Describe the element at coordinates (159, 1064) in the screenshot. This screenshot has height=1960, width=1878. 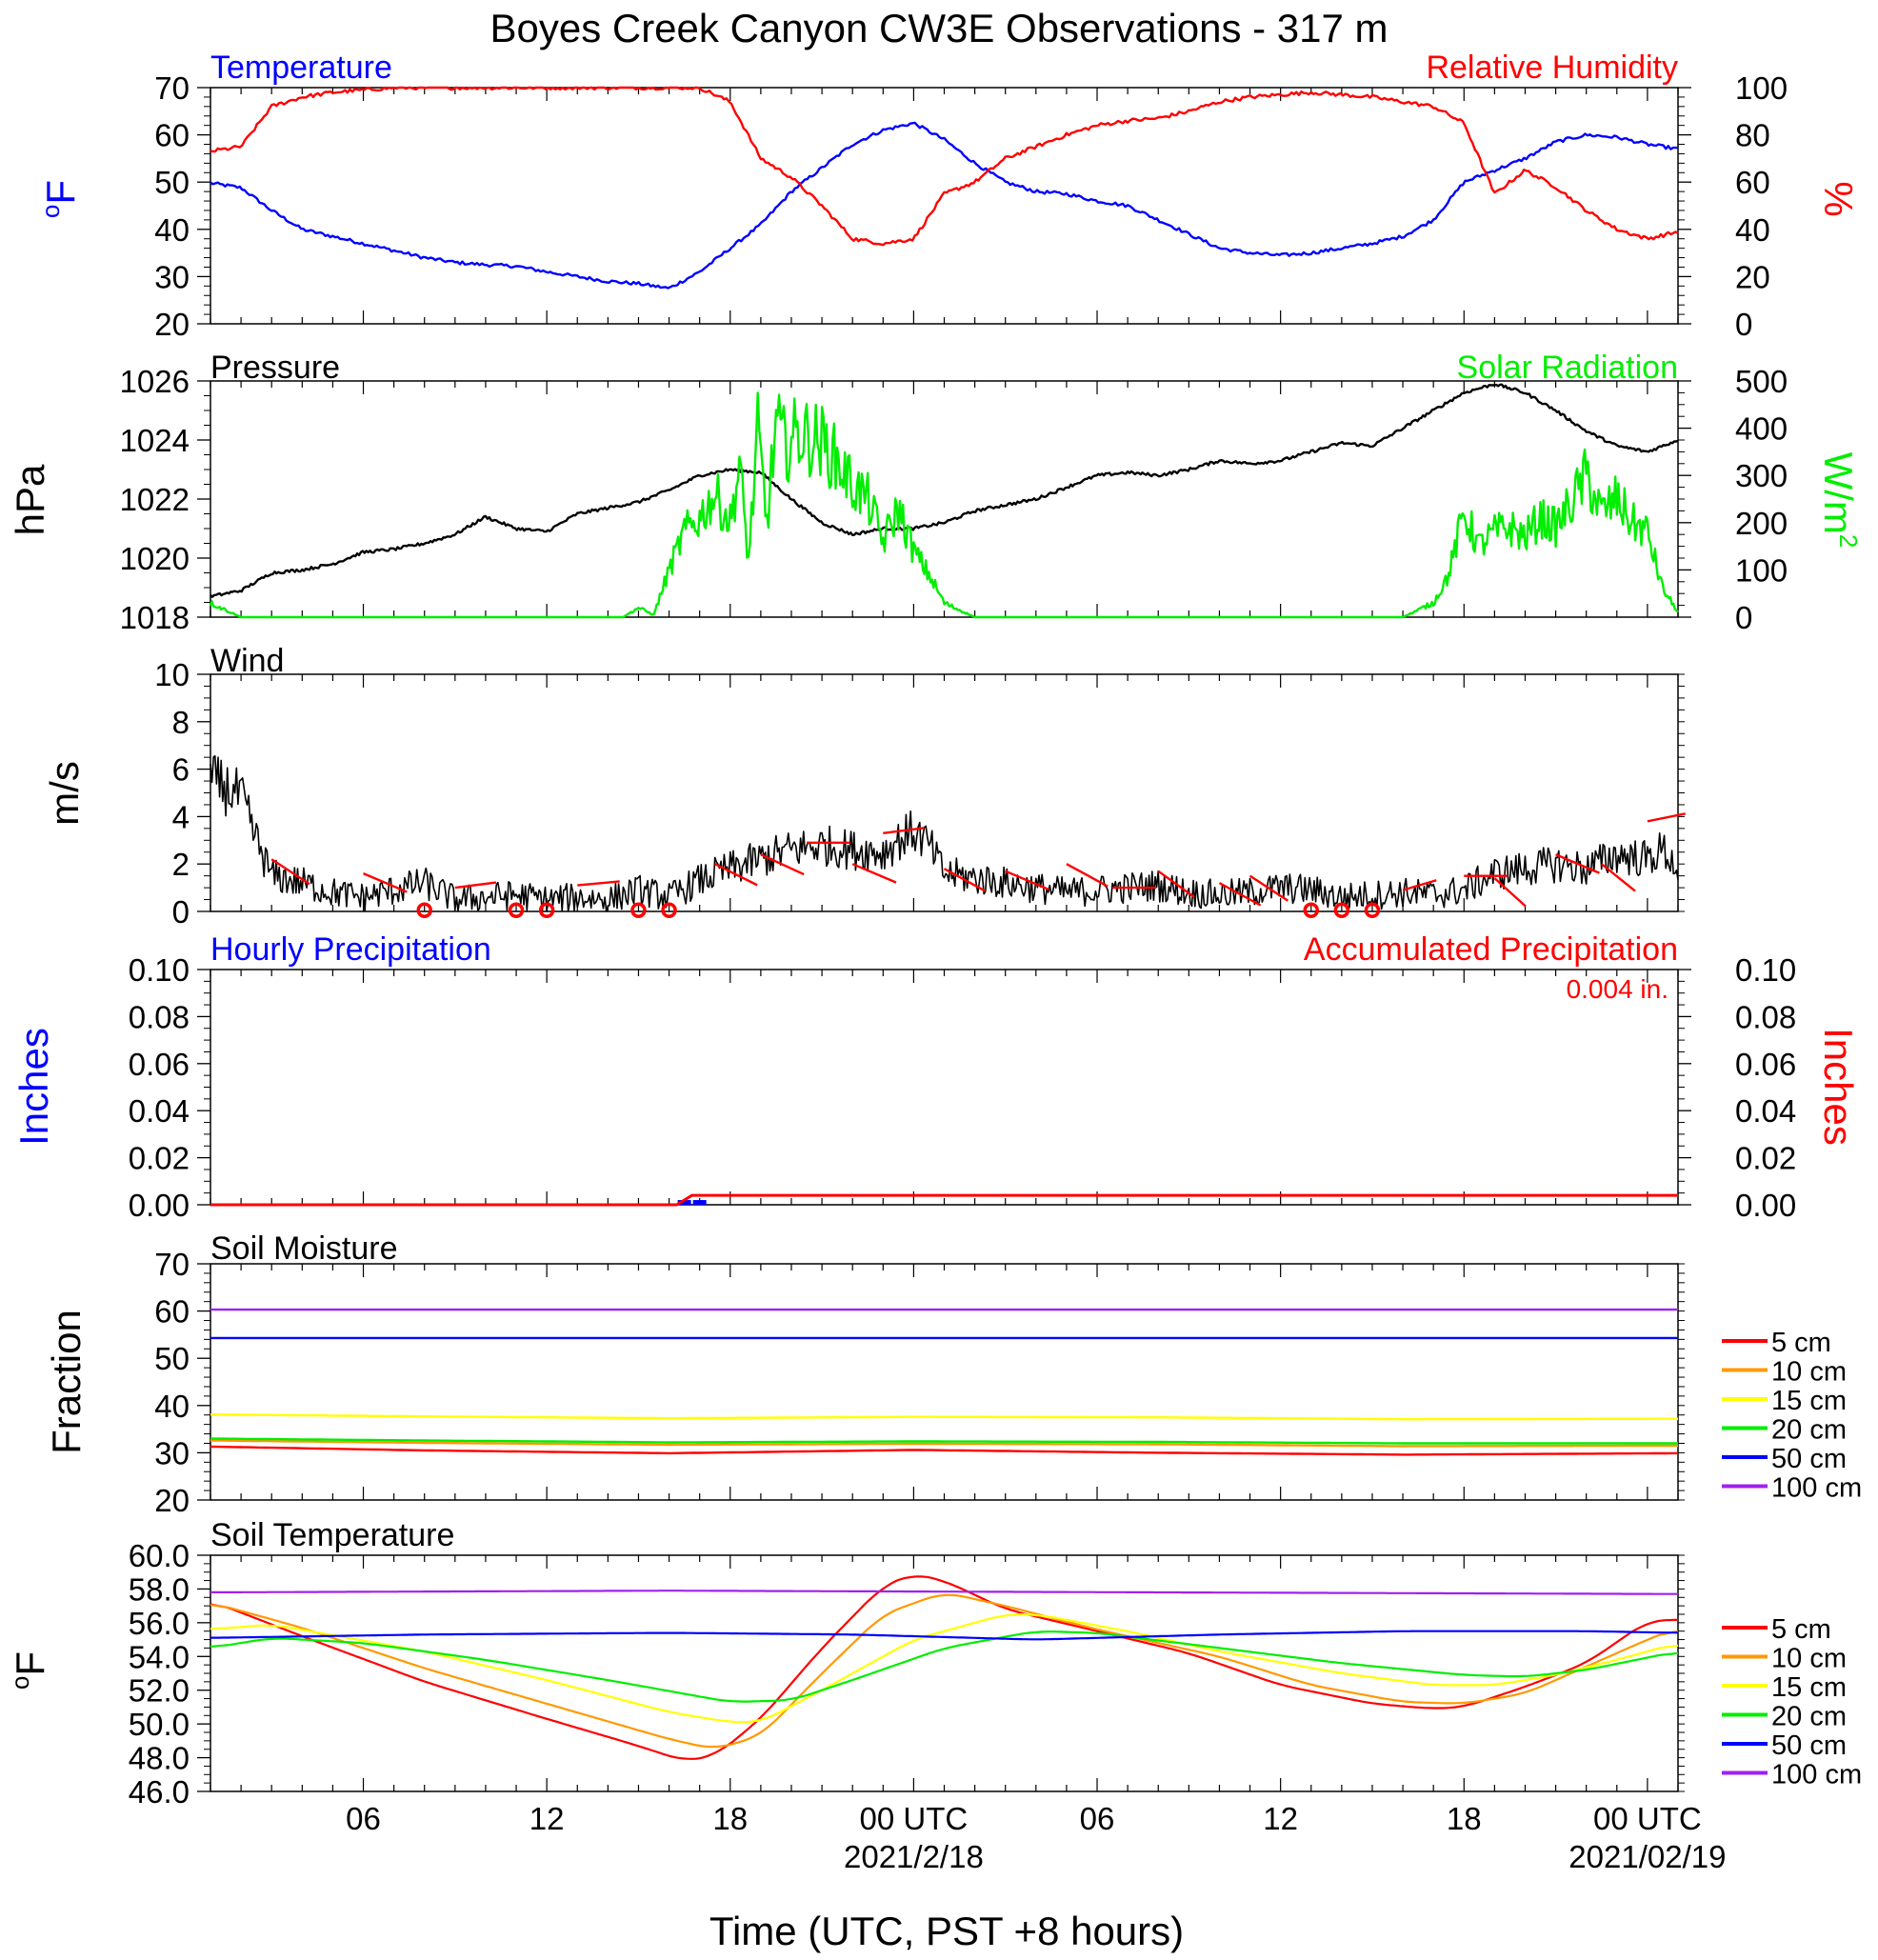
I see `y-tick-label: 0.06` at that location.